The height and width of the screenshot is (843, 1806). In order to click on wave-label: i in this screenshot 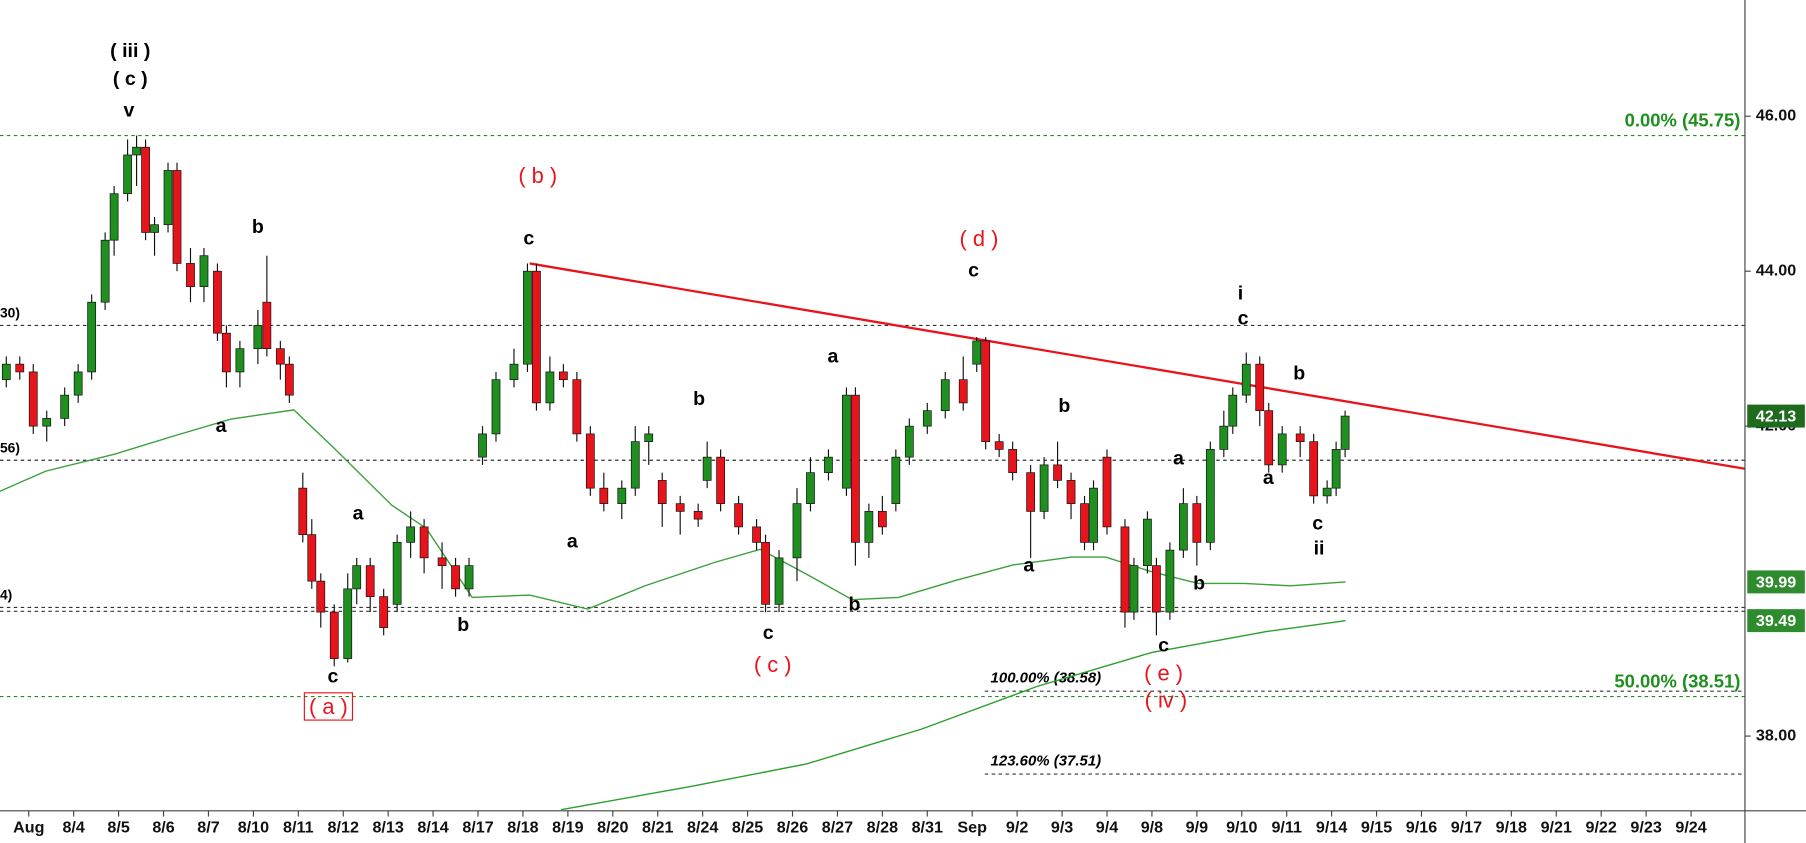, I will do `click(1240, 294)`.